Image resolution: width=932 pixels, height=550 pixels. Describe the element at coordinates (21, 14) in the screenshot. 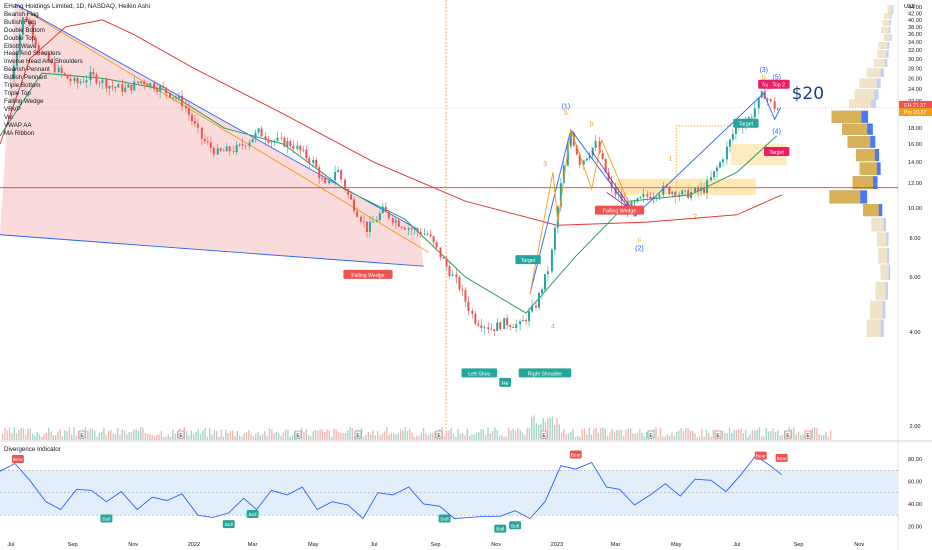

I see `legend-item: Bearish Flag` at that location.